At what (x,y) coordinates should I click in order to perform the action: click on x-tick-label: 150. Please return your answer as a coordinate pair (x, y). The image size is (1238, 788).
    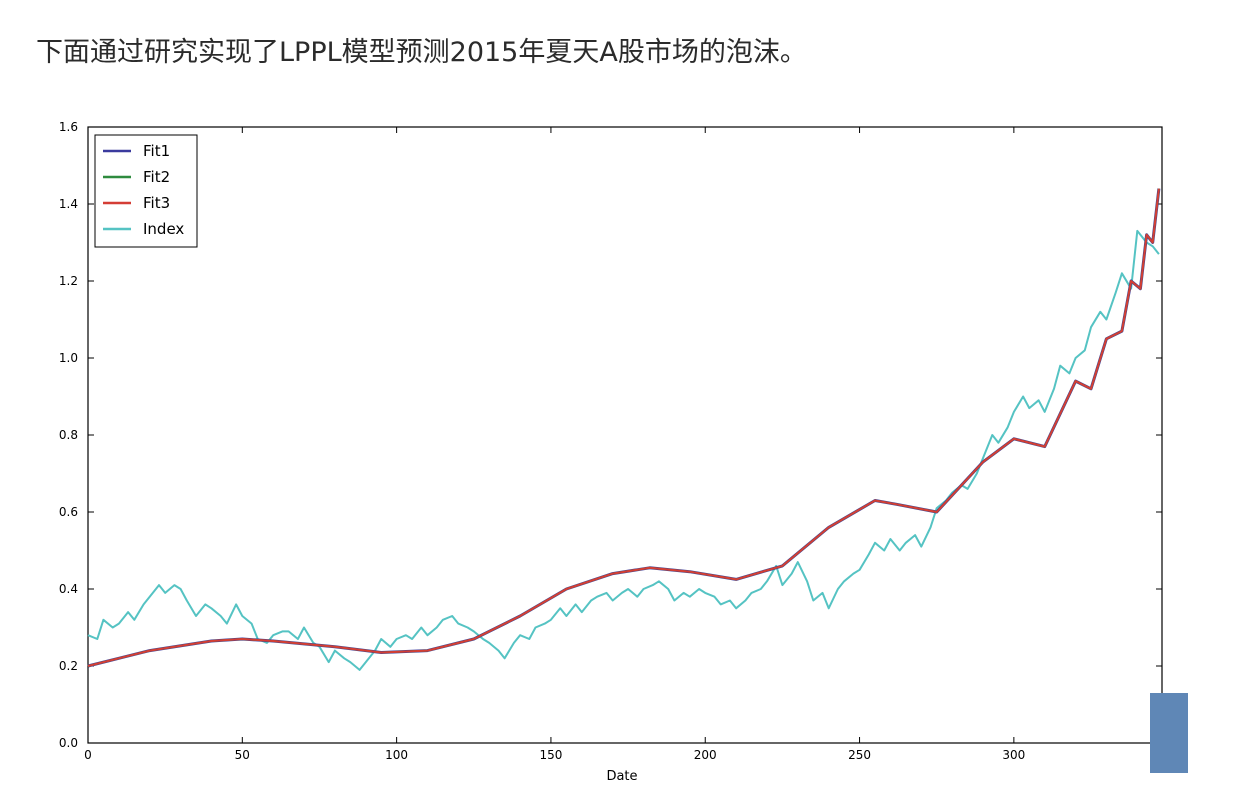
    Looking at the image, I should click on (550, 755).